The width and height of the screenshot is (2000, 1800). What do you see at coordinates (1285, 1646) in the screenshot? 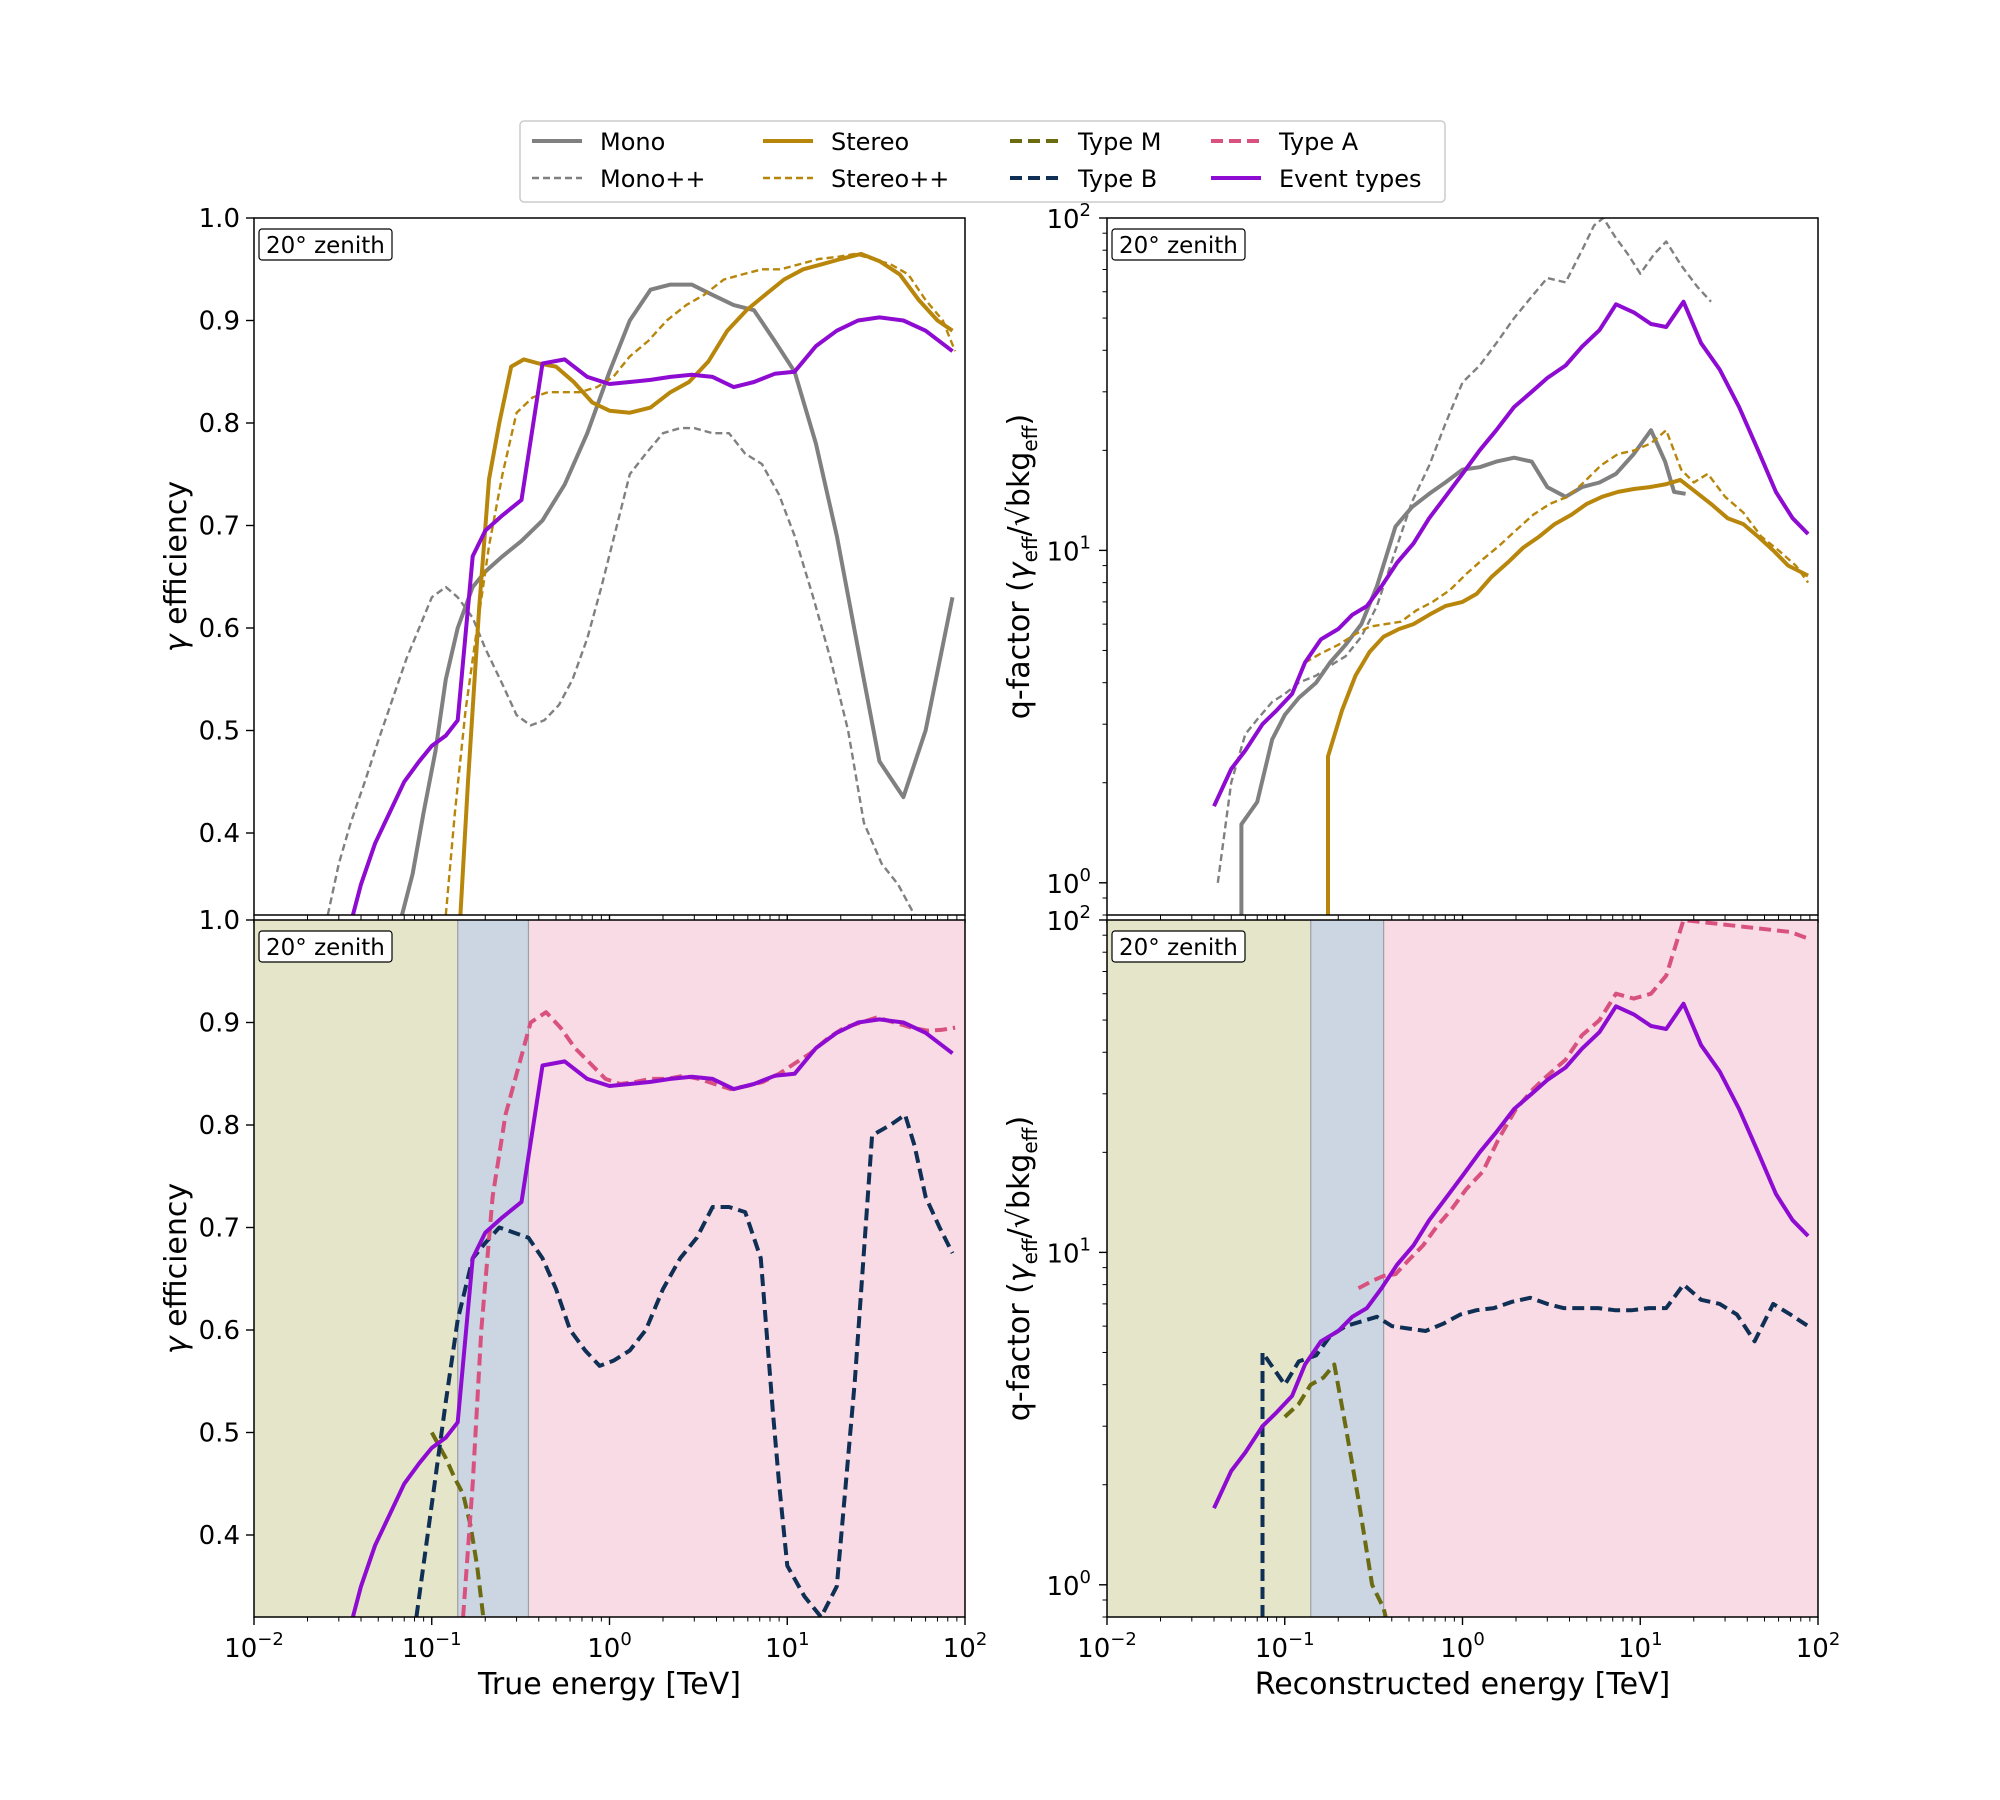
I see `x-tick-label: 10⁻¹` at bounding box center [1285, 1646].